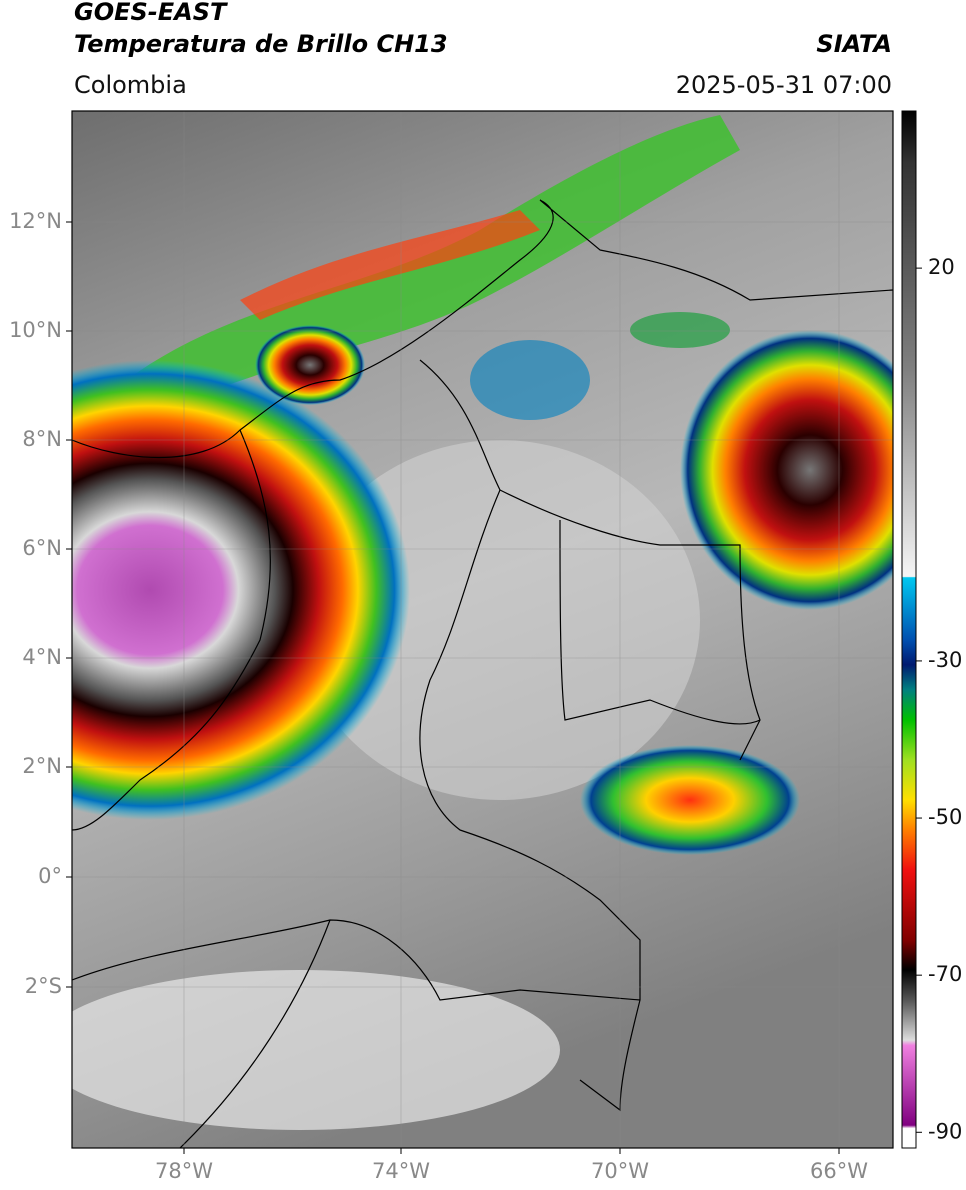 The width and height of the screenshot is (966, 1190). What do you see at coordinates (909, 629) in the screenshot?
I see `colorbar` at bounding box center [909, 629].